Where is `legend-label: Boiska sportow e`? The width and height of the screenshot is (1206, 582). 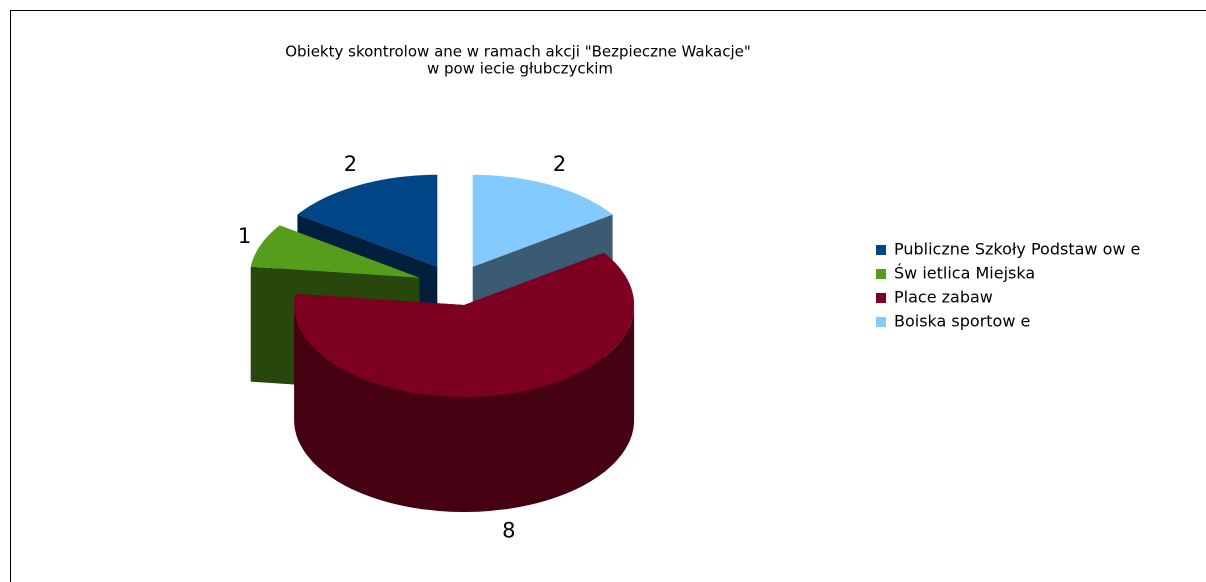 legend-label: Boiska sportow e is located at coordinates (962, 321).